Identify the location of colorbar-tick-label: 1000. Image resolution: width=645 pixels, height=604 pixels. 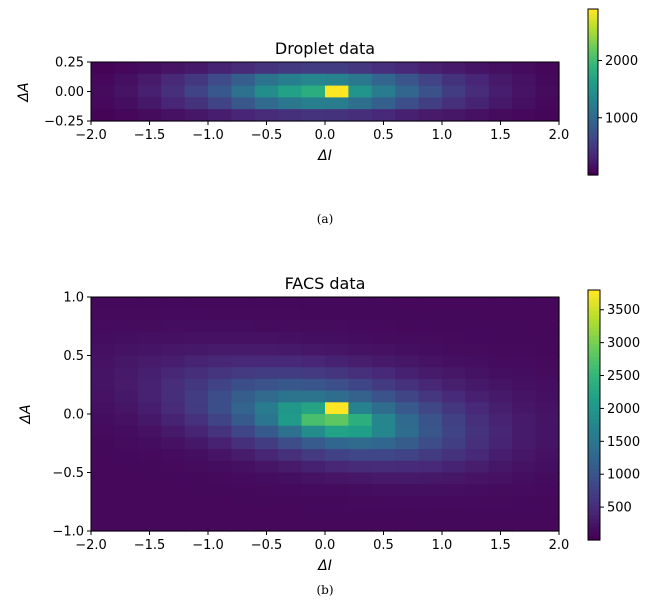
(623, 475).